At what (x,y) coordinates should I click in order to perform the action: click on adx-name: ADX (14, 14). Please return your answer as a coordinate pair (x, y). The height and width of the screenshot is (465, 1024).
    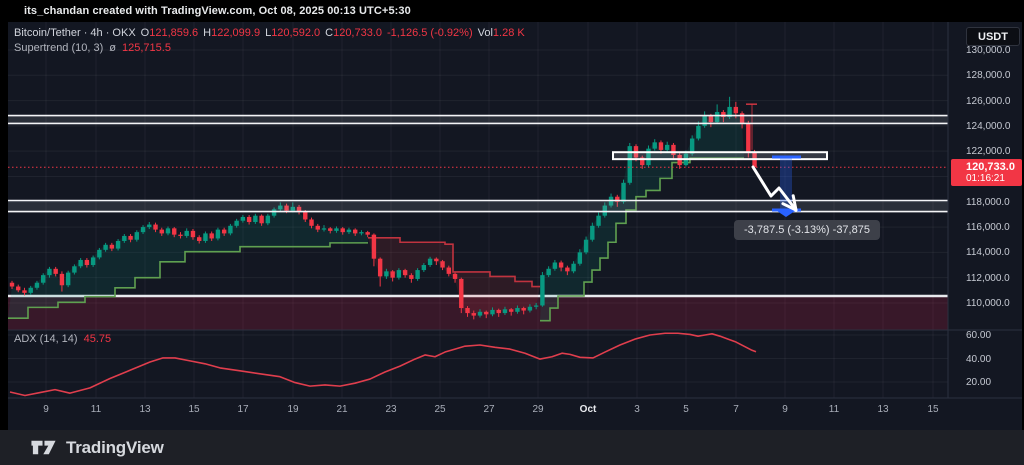
    Looking at the image, I should click on (46, 339).